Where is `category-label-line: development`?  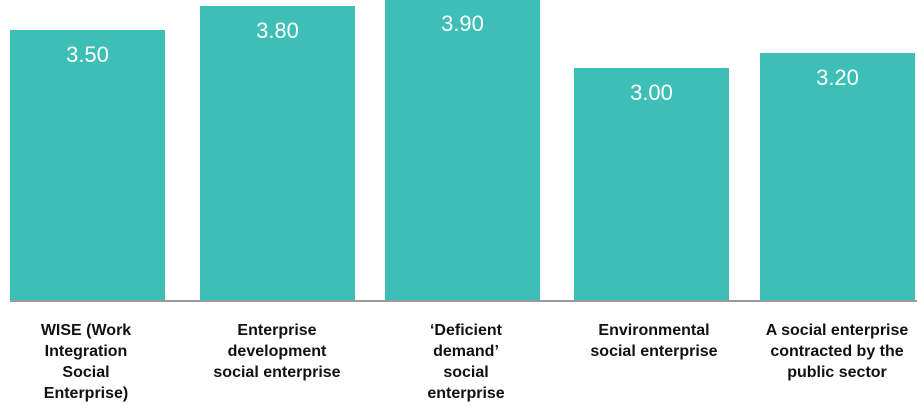
category-label-line: development is located at coordinates (277, 351).